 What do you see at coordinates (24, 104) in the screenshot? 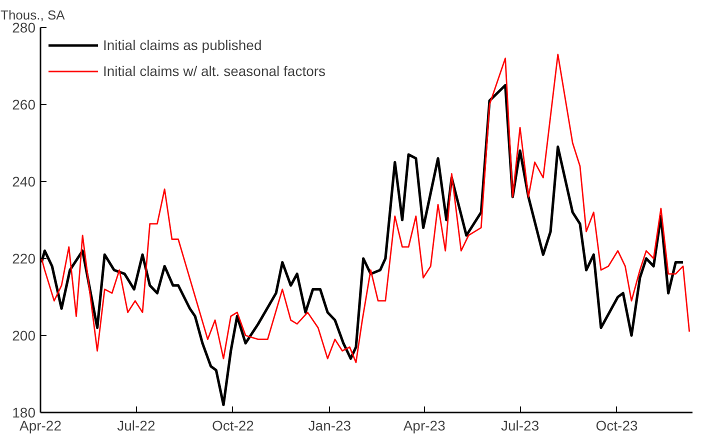
I see `y-tick-label: 260` at bounding box center [24, 104].